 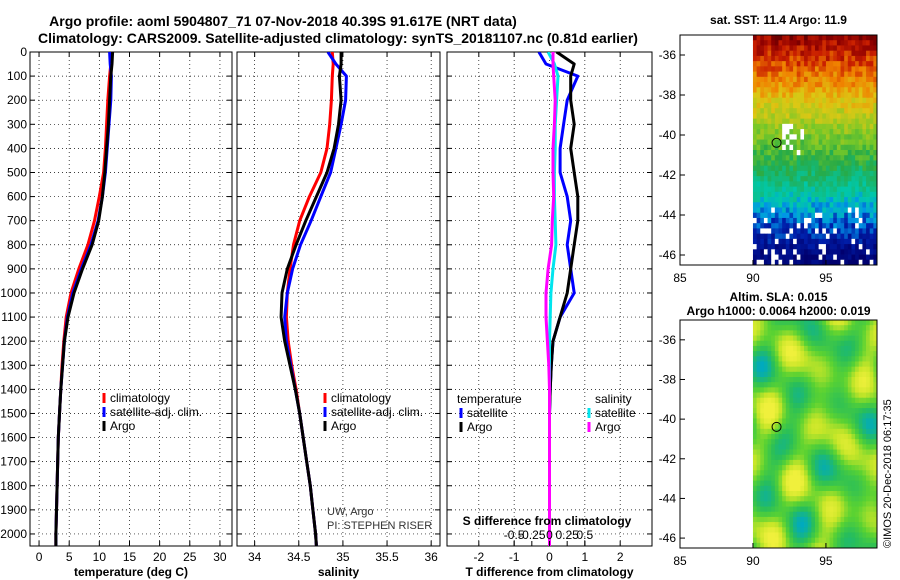 I want to click on map-x-tick-label: 85, so click(x=680, y=278).